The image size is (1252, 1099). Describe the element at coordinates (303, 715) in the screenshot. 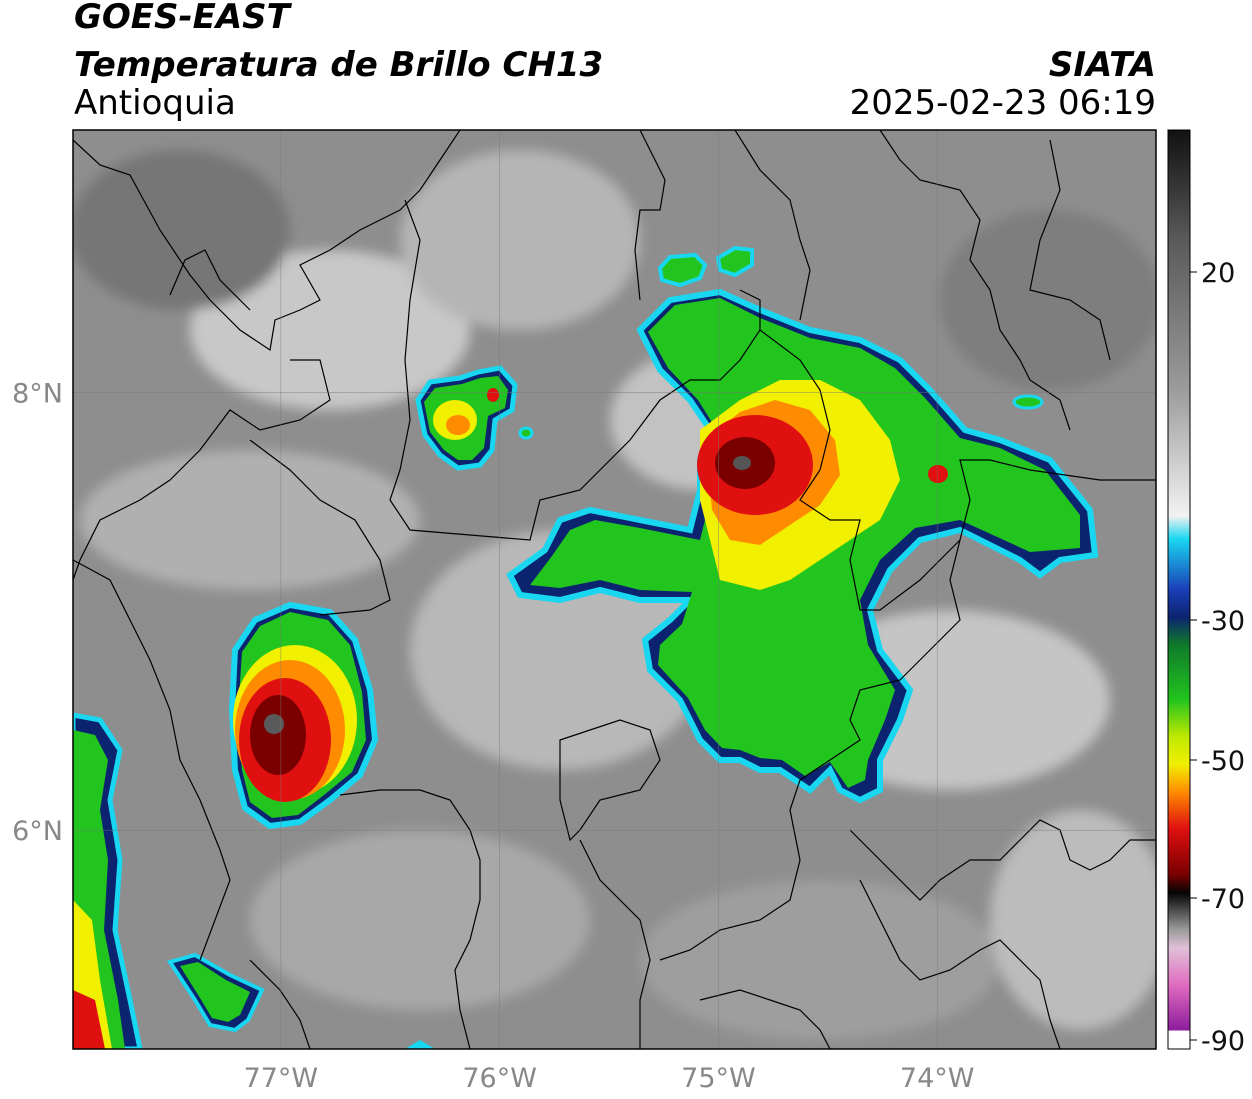

I see `storm-cell-west` at that location.